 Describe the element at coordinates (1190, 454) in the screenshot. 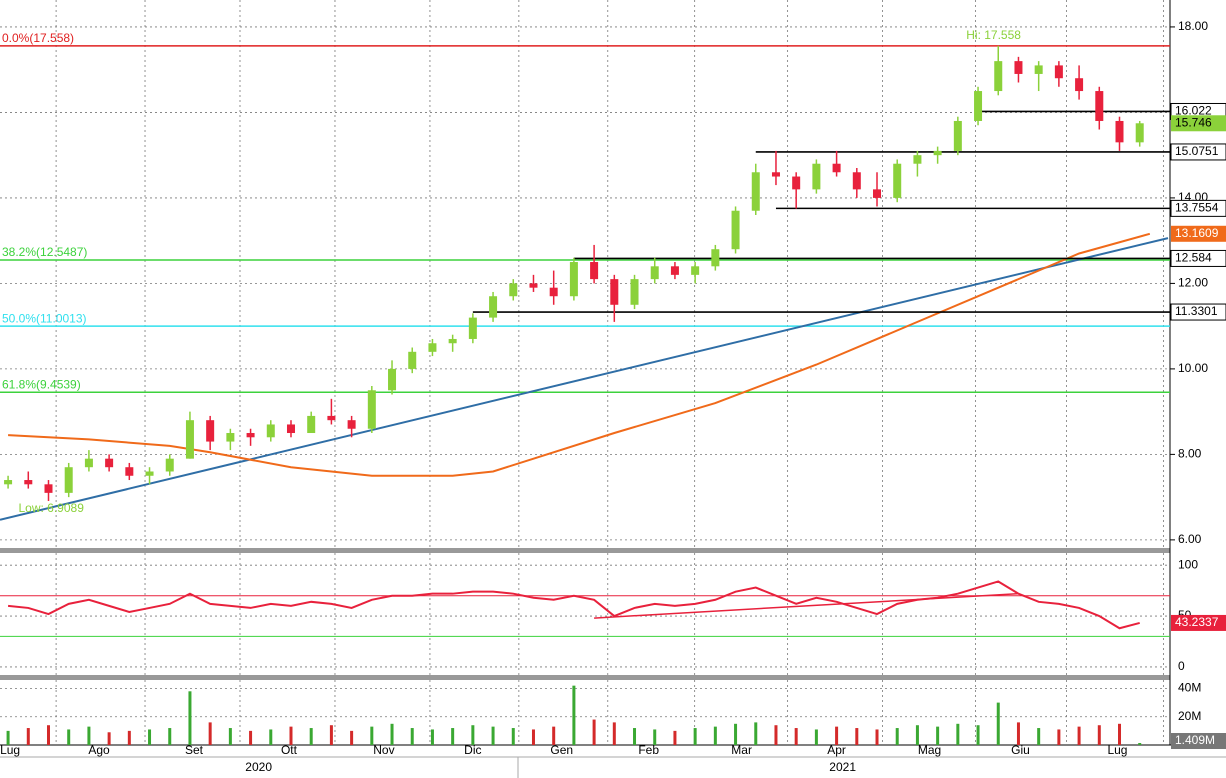

I see `y-tick-label: 8.00` at that location.